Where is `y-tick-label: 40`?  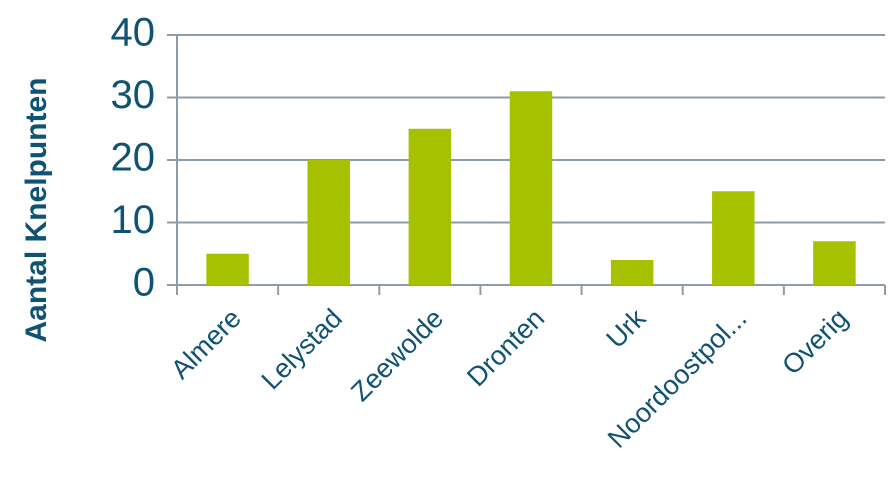 y-tick-label: 40 is located at coordinates (133, 33).